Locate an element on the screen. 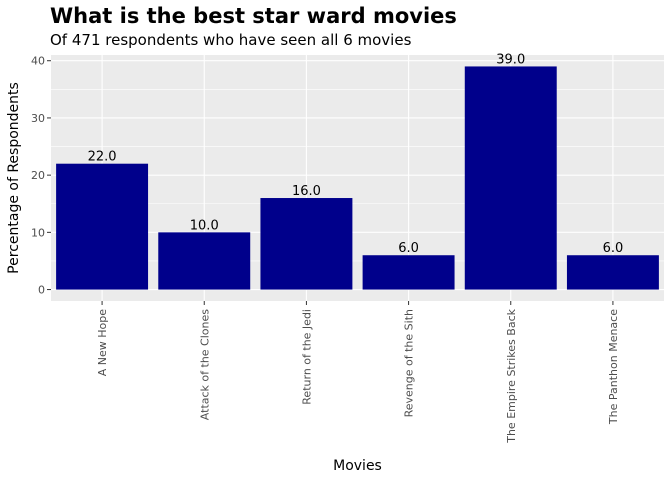 This screenshot has height=480, width=672. bar-value-label: 22.0 is located at coordinates (102, 157).